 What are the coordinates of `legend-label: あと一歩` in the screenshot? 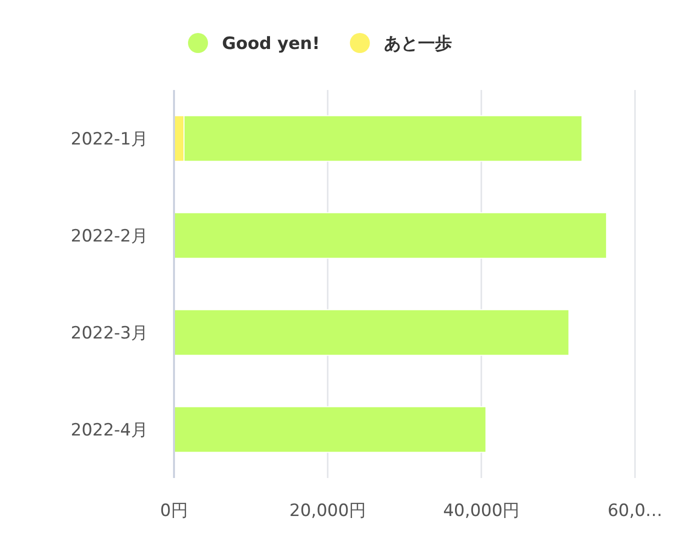 It's located at (418, 44).